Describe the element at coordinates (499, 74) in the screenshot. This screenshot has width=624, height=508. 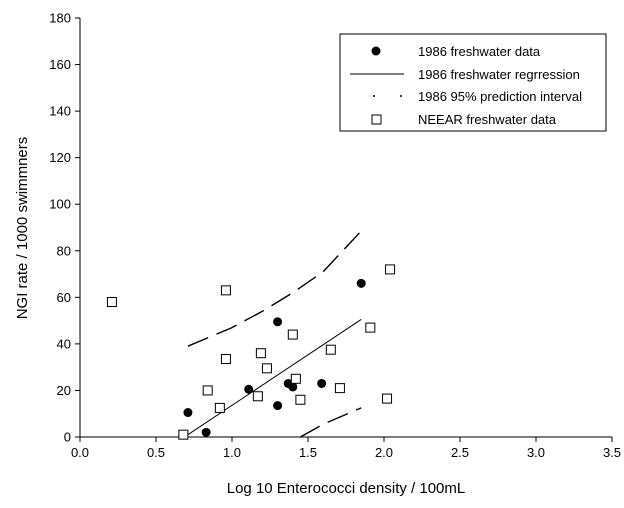
I see `legend-label-regression: 1986 freshwater regrression` at that location.